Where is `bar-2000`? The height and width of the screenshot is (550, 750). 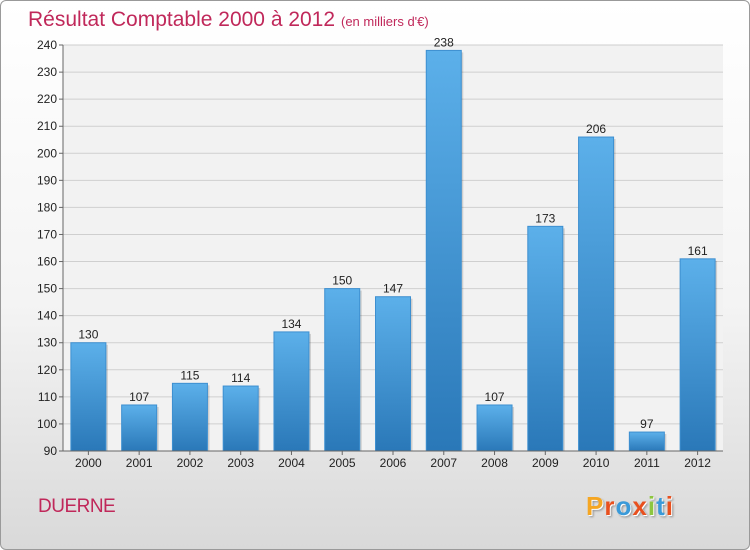 bar-2000 is located at coordinates (88, 397).